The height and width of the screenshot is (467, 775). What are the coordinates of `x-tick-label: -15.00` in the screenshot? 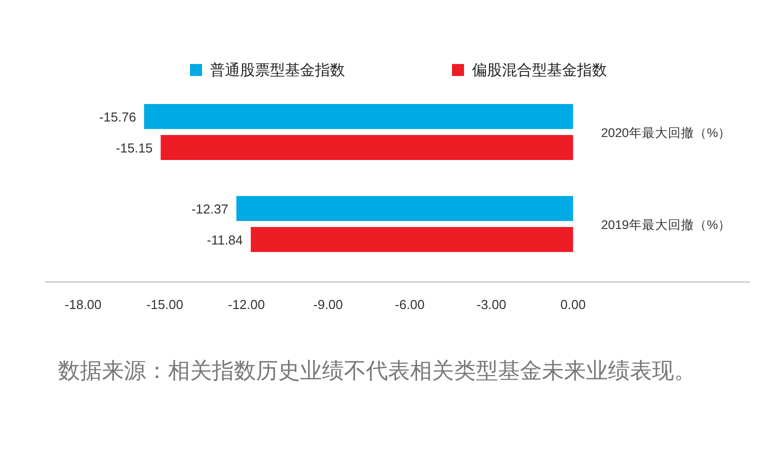 It's located at (165, 304).